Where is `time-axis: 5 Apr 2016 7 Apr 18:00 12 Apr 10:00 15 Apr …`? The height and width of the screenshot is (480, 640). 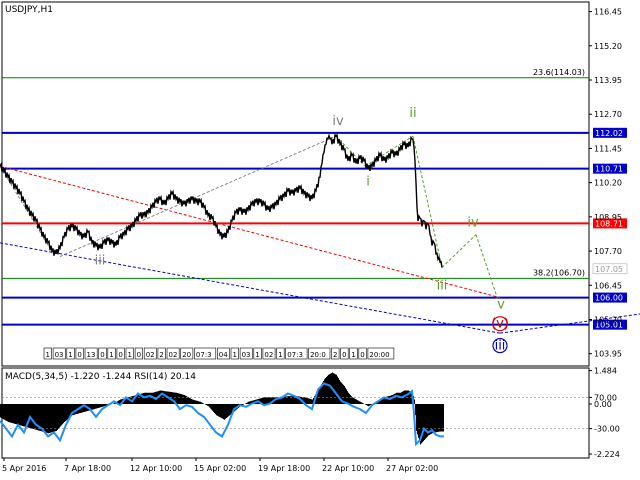
time-axis: 5 Apr 2016 7 Apr 18:00 12 Apr 10:00 15 Apr … is located at coordinates (220, 465).